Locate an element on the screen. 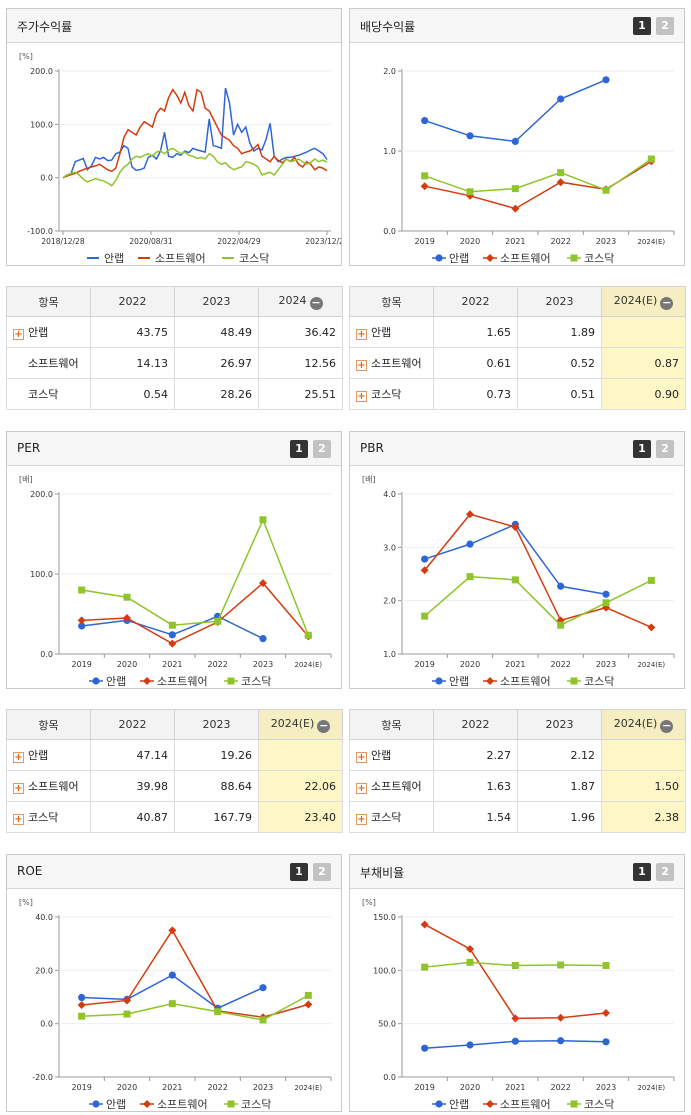  y-tick-label: 100.0 is located at coordinates (384, 970).